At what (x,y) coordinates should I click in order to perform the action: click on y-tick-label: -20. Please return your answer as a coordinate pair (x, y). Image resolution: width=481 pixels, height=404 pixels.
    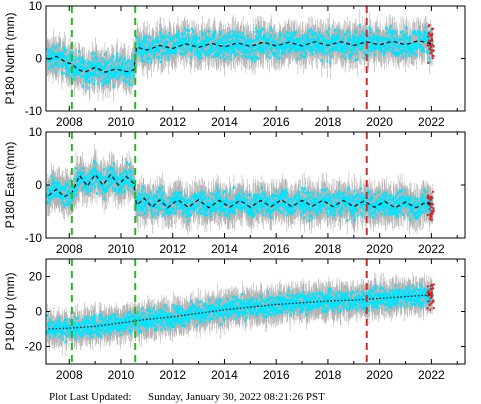
    Looking at the image, I should click on (34, 347).